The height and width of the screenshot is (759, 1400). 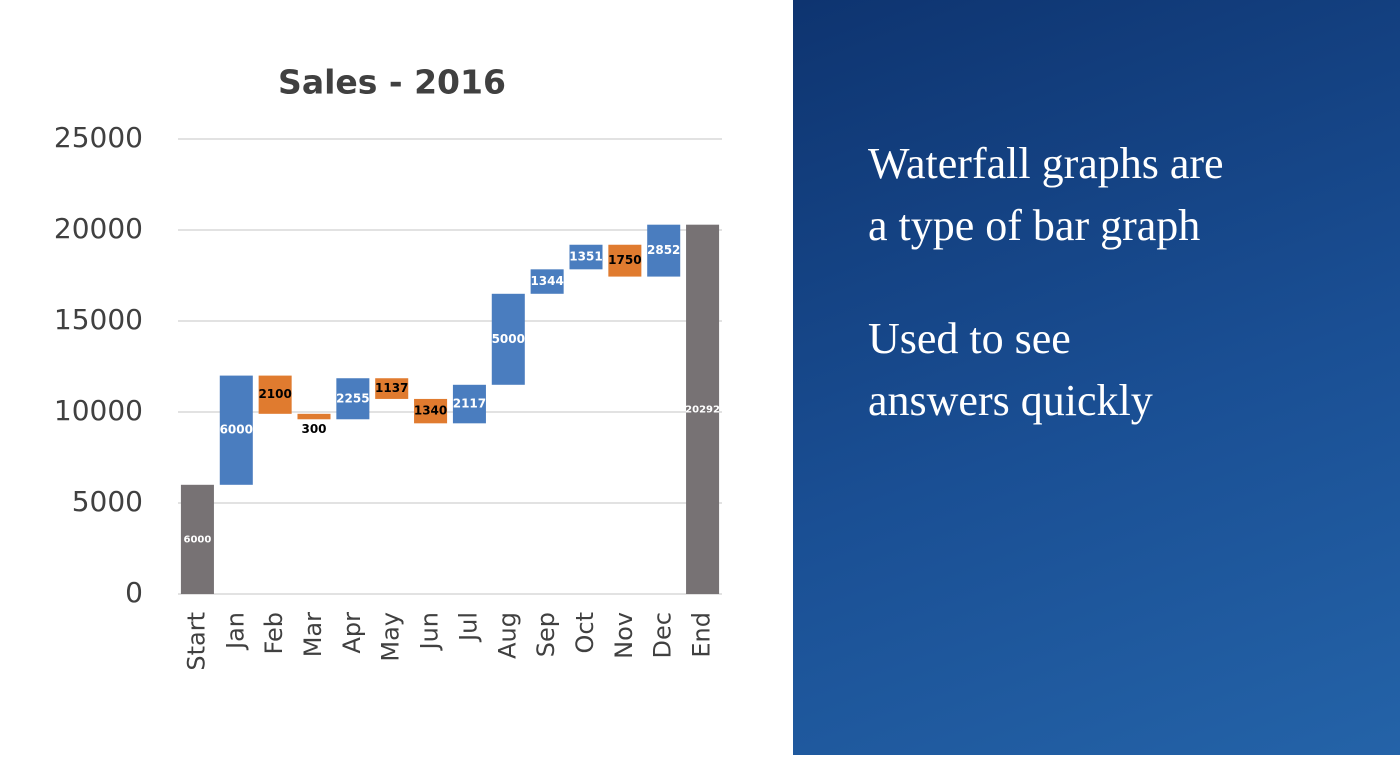 I want to click on data-label: 20292, so click(x=702, y=409).